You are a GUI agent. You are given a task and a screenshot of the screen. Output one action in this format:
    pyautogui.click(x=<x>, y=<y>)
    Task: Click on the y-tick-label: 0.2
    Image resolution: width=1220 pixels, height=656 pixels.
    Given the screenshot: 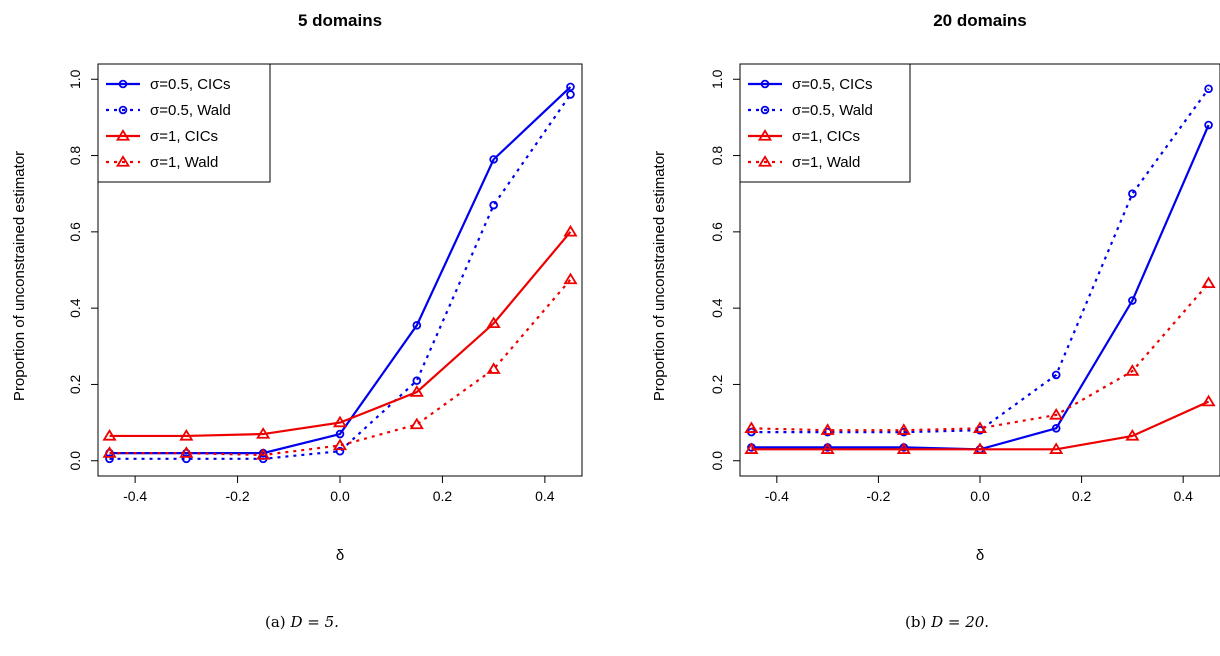 What is the action you would take?
    pyautogui.click(x=75, y=385)
    